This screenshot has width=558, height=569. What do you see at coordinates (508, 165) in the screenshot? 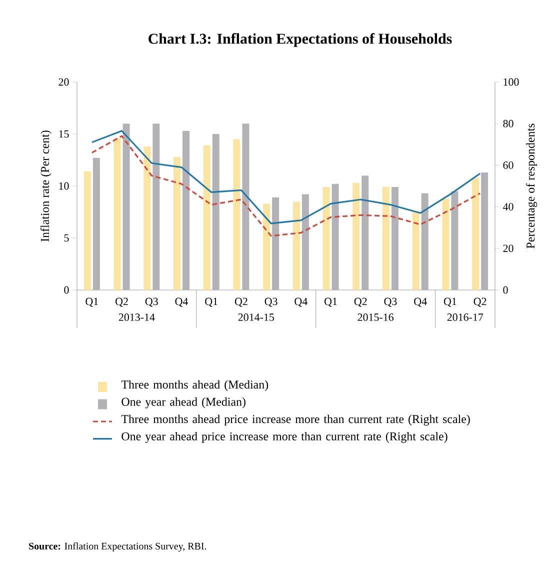
I see `y2-tick-label: 60` at bounding box center [508, 165].